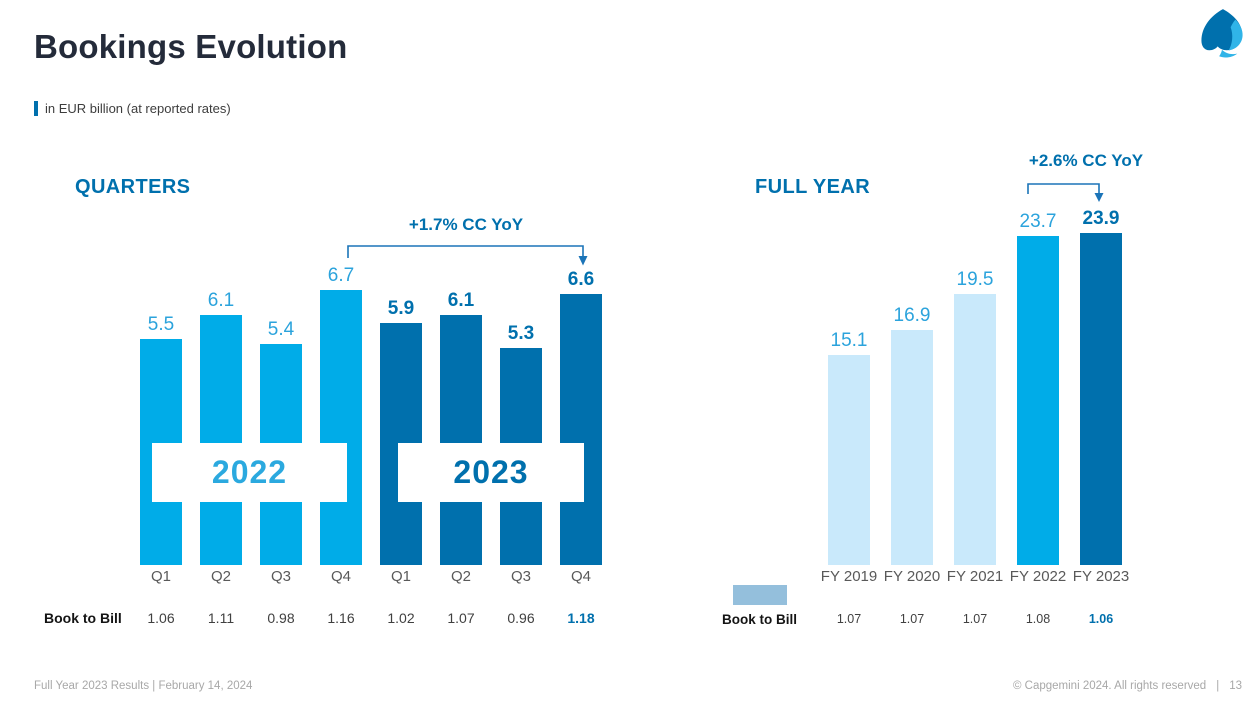 The height and width of the screenshot is (703, 1256). Describe the element at coordinates (133, 187) in the screenshot. I see `quarters-chart-title: QUARTERS` at that location.